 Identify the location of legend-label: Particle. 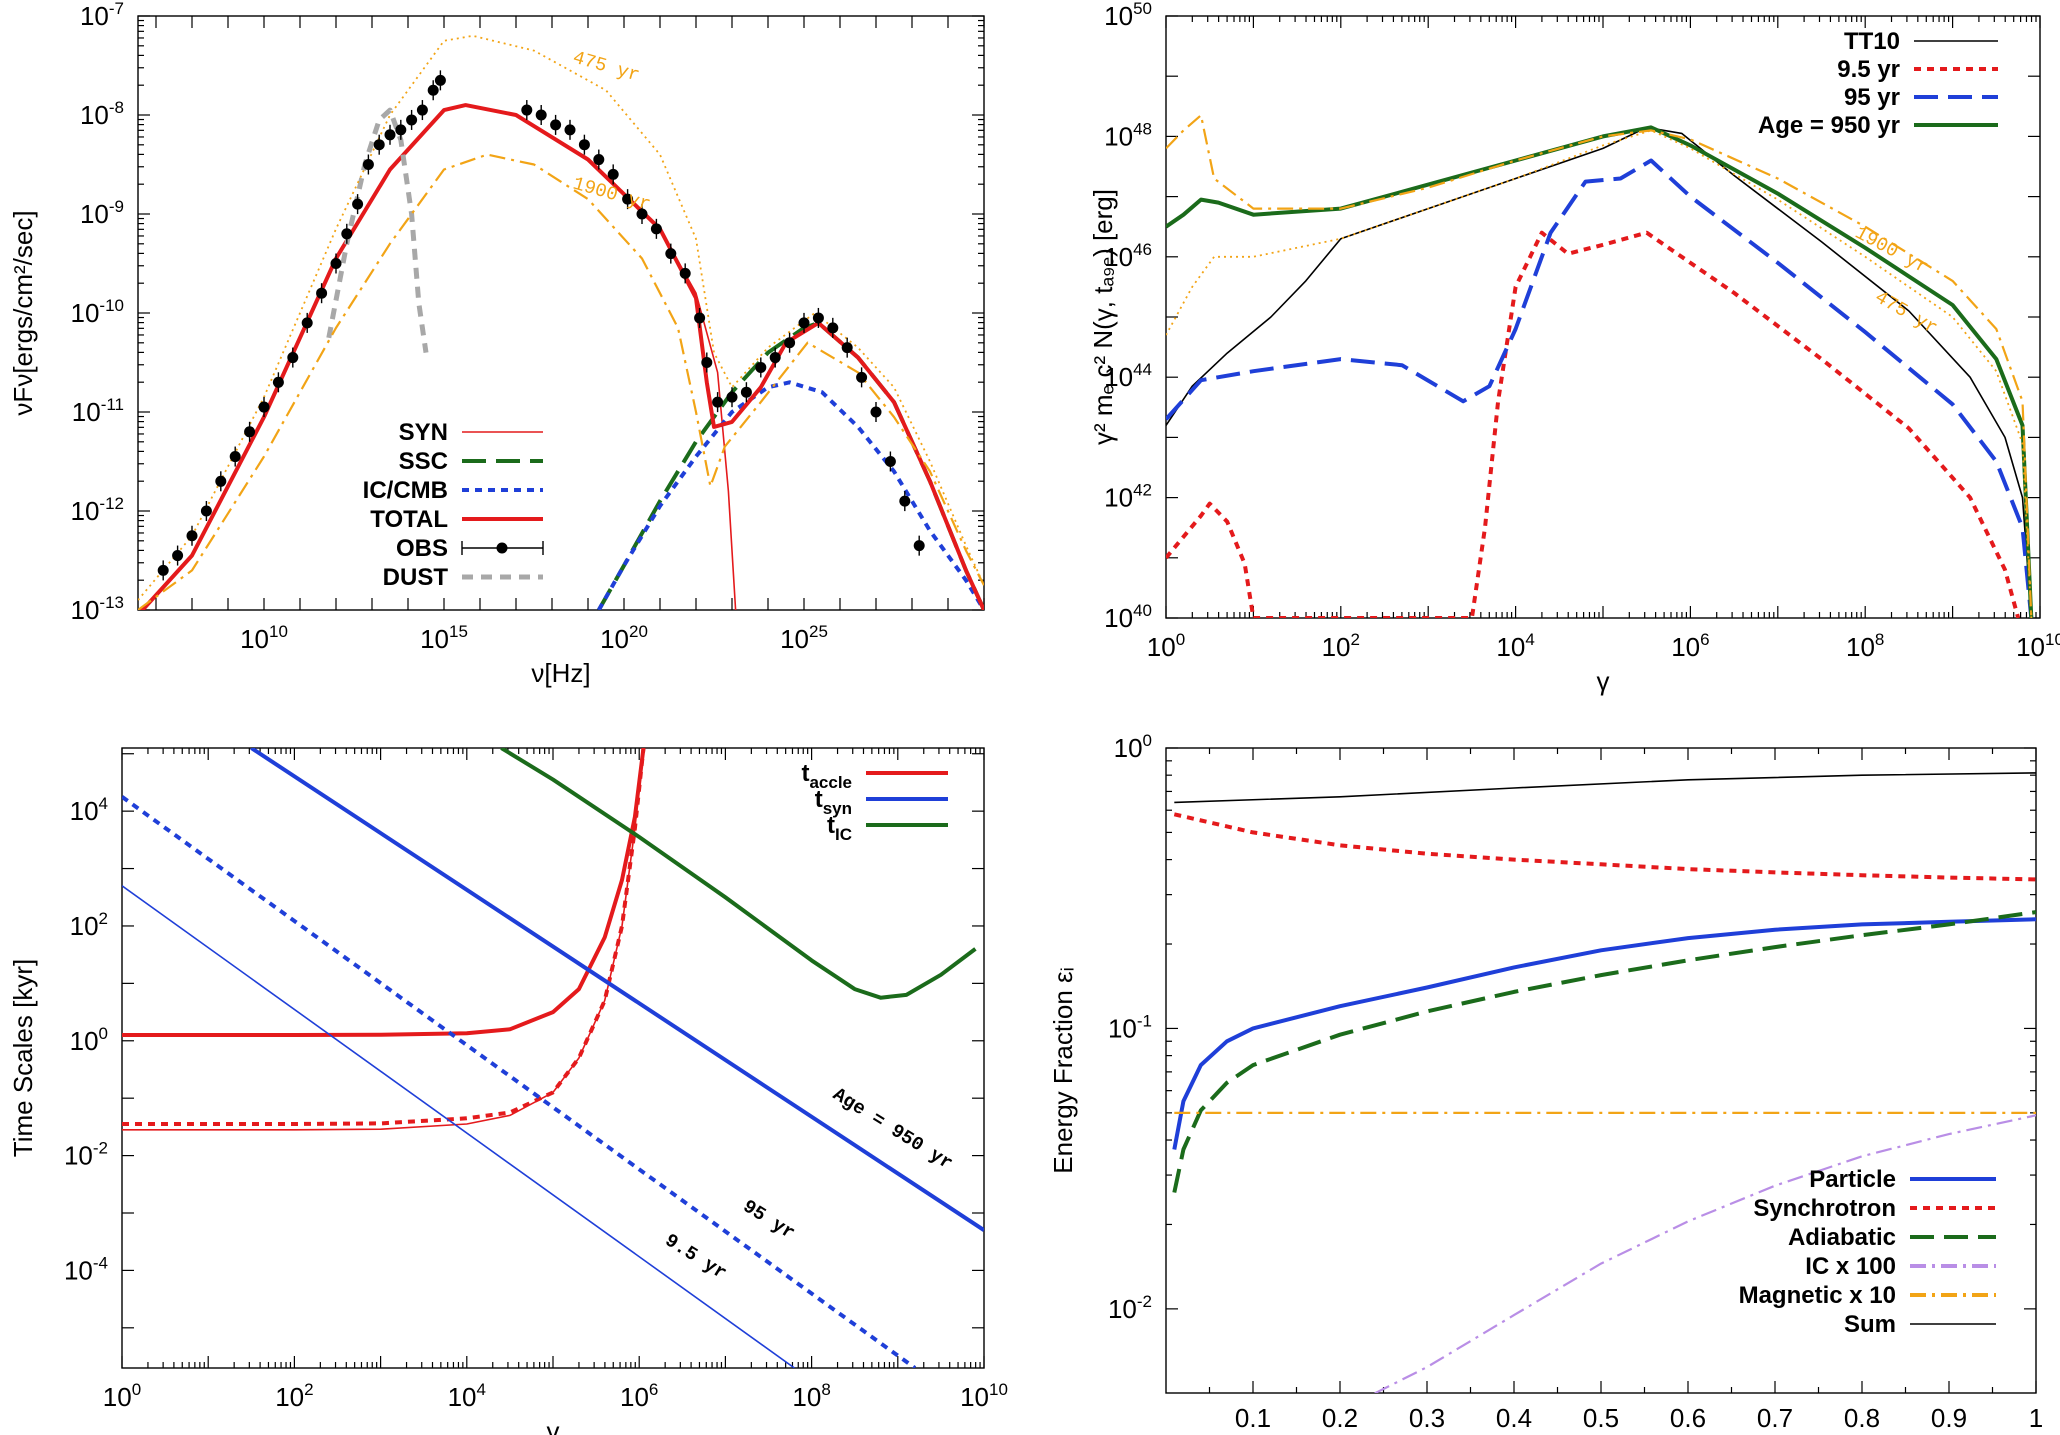
(1852, 1179).